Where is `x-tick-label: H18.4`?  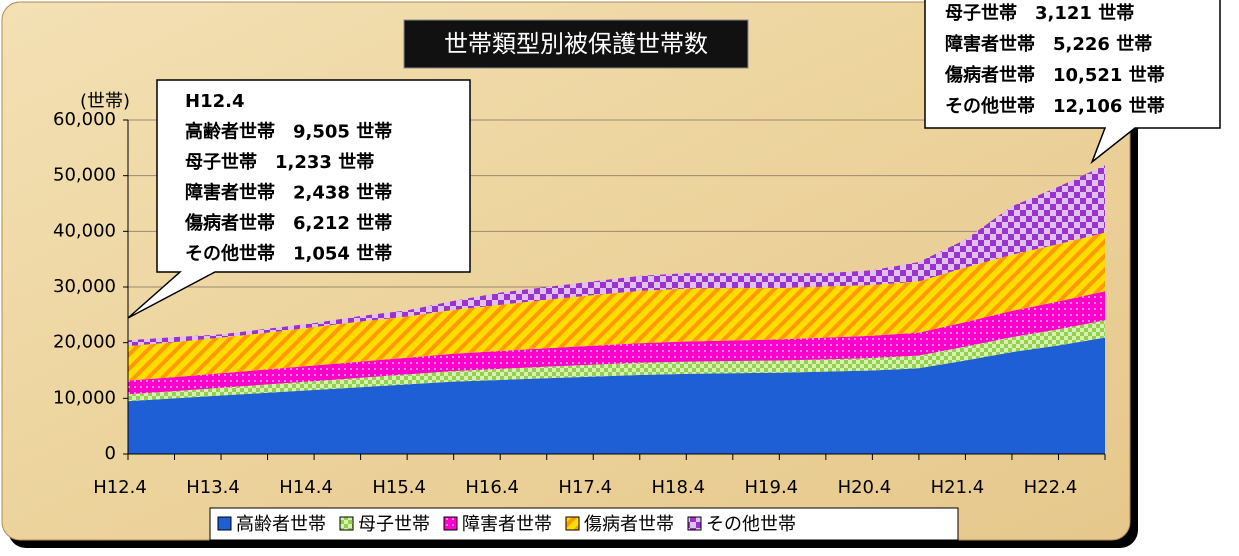 x-tick-label: H18.4 is located at coordinates (678, 487).